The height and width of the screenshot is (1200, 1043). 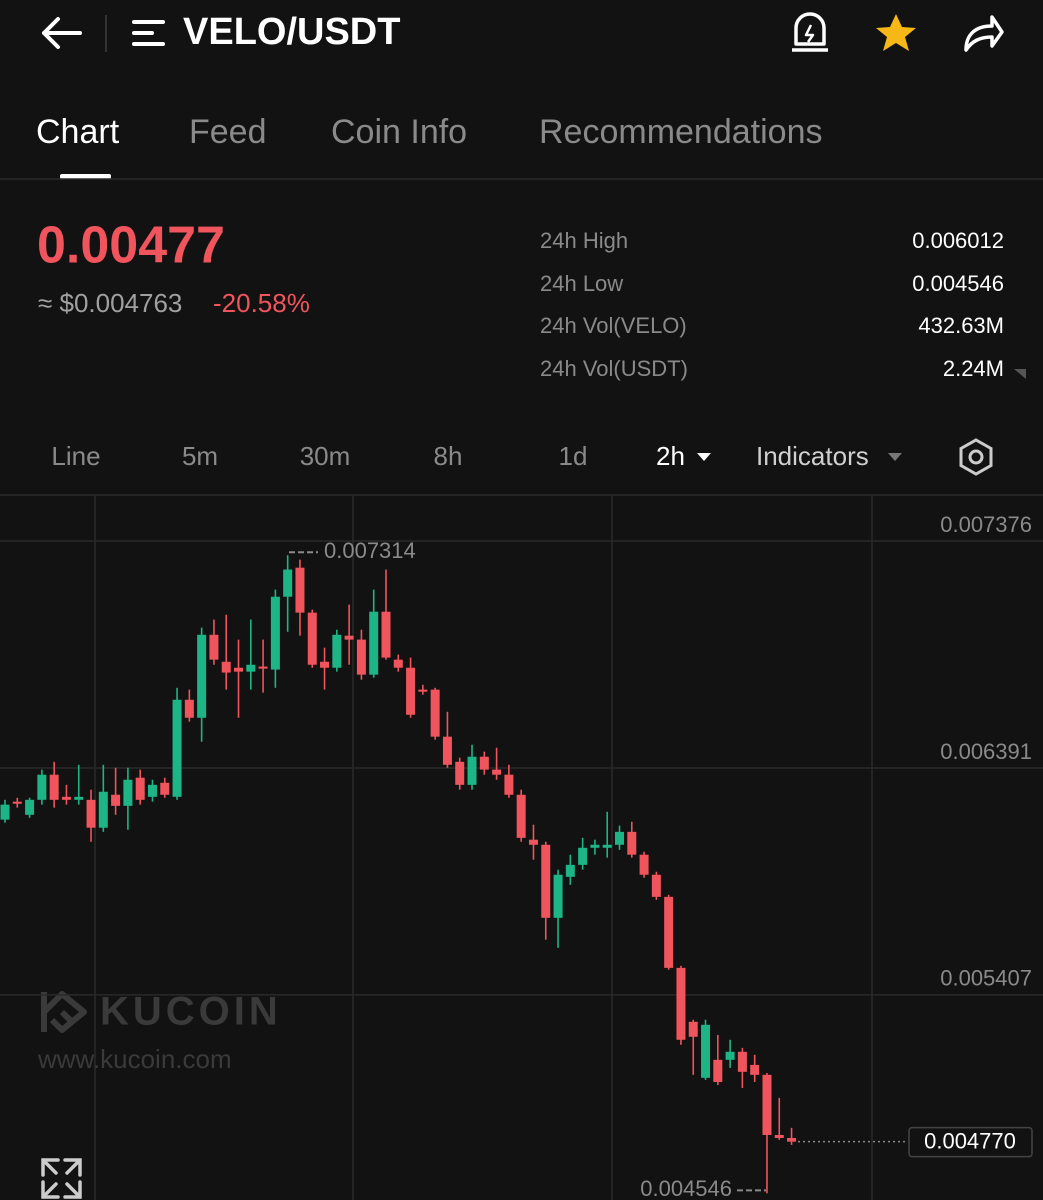 What do you see at coordinates (613, 325) in the screenshot?
I see `stat-label: 24h Vol(VELO)` at bounding box center [613, 325].